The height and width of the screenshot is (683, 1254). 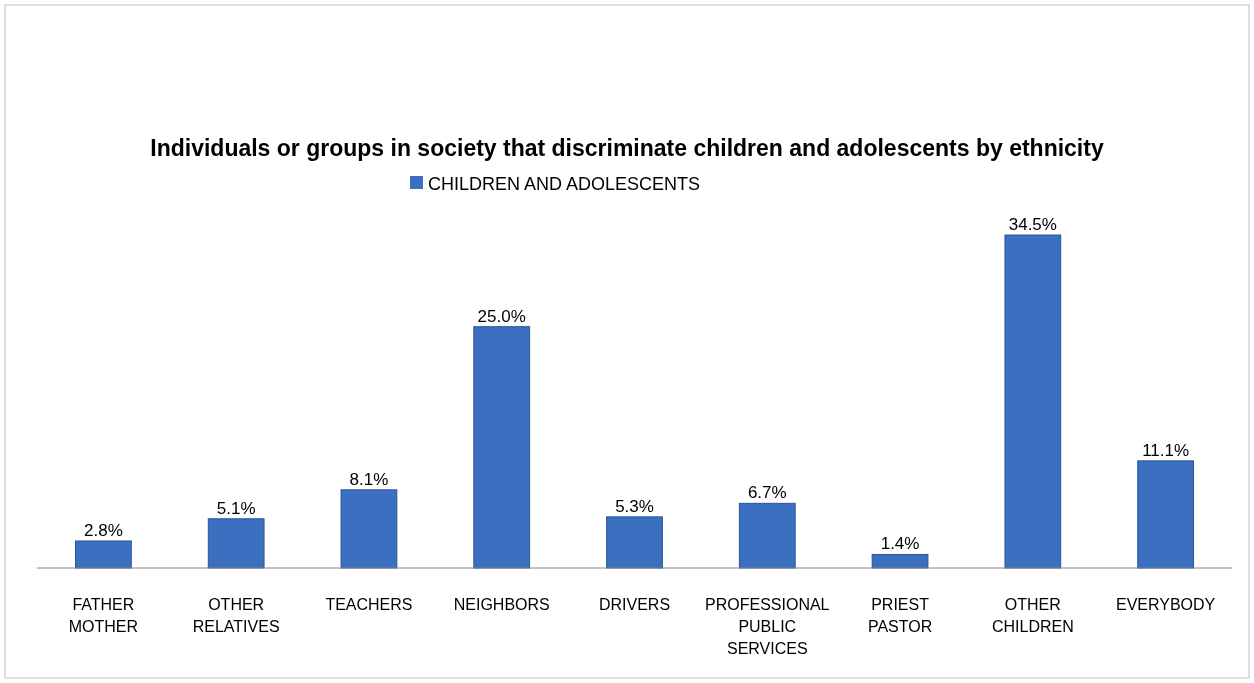 I want to click on x-tick-label: TEACHERS, so click(x=369, y=604).